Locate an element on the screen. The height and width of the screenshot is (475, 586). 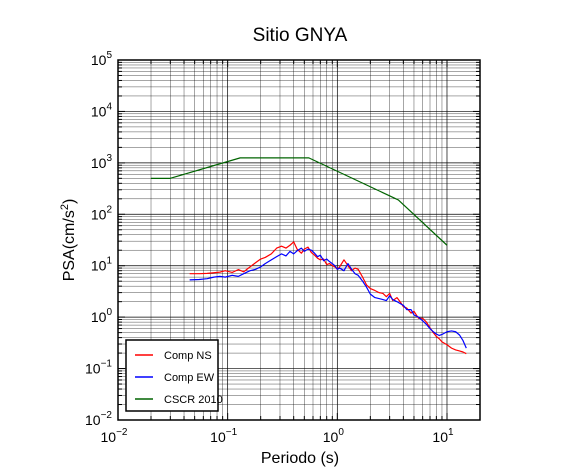
legend-label-comp-ns: Comp NS is located at coordinates (188, 356).